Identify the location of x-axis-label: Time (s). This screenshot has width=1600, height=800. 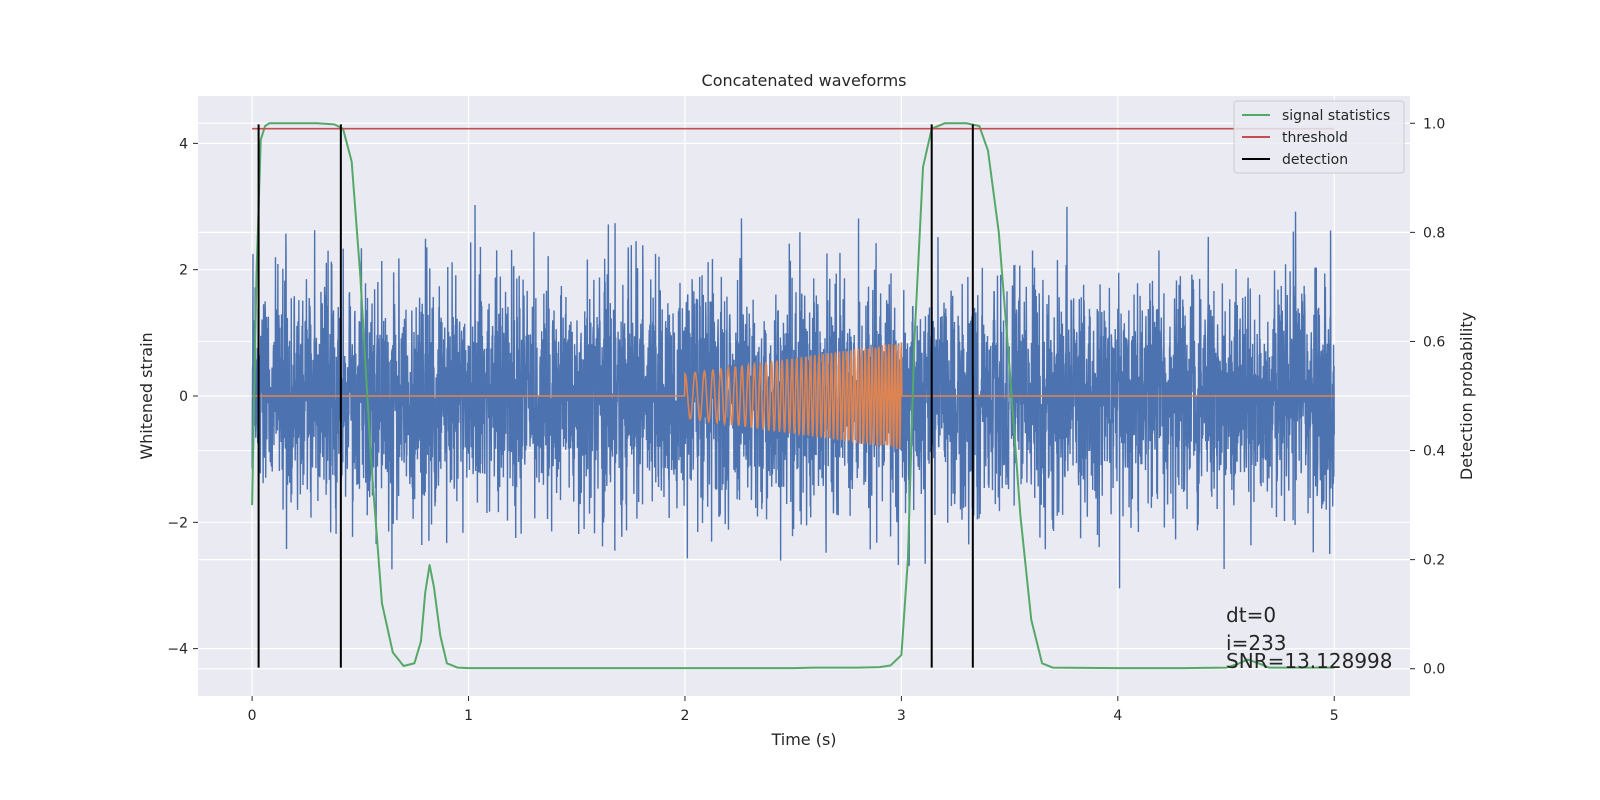
(803, 739).